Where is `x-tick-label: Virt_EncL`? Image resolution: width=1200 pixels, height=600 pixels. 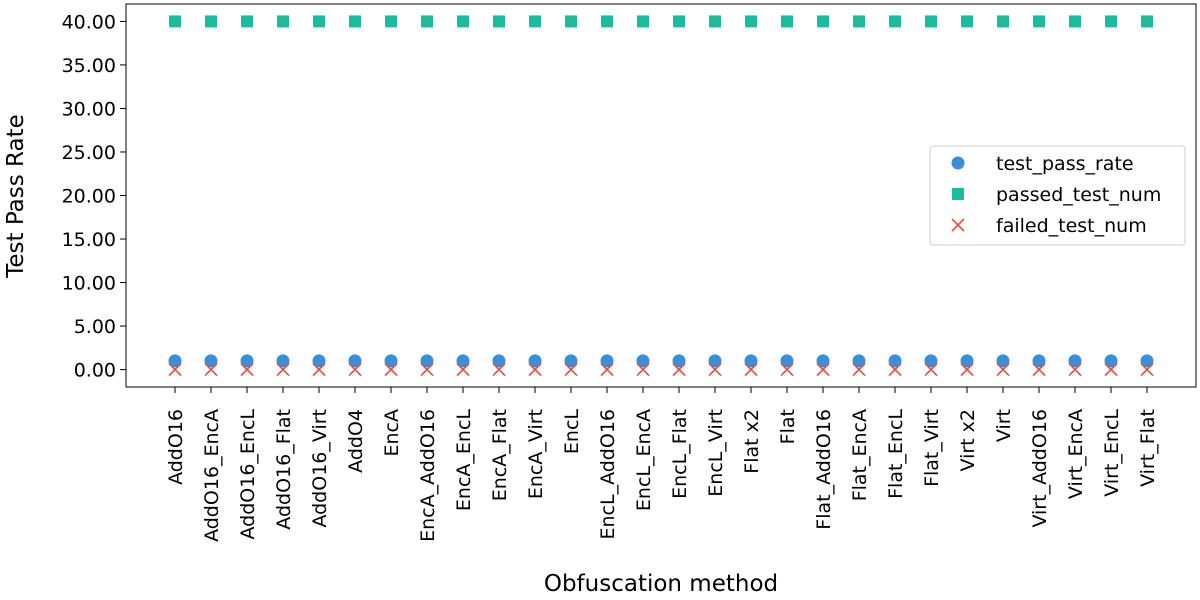
x-tick-label: Virt_EncL is located at coordinates (1112, 453).